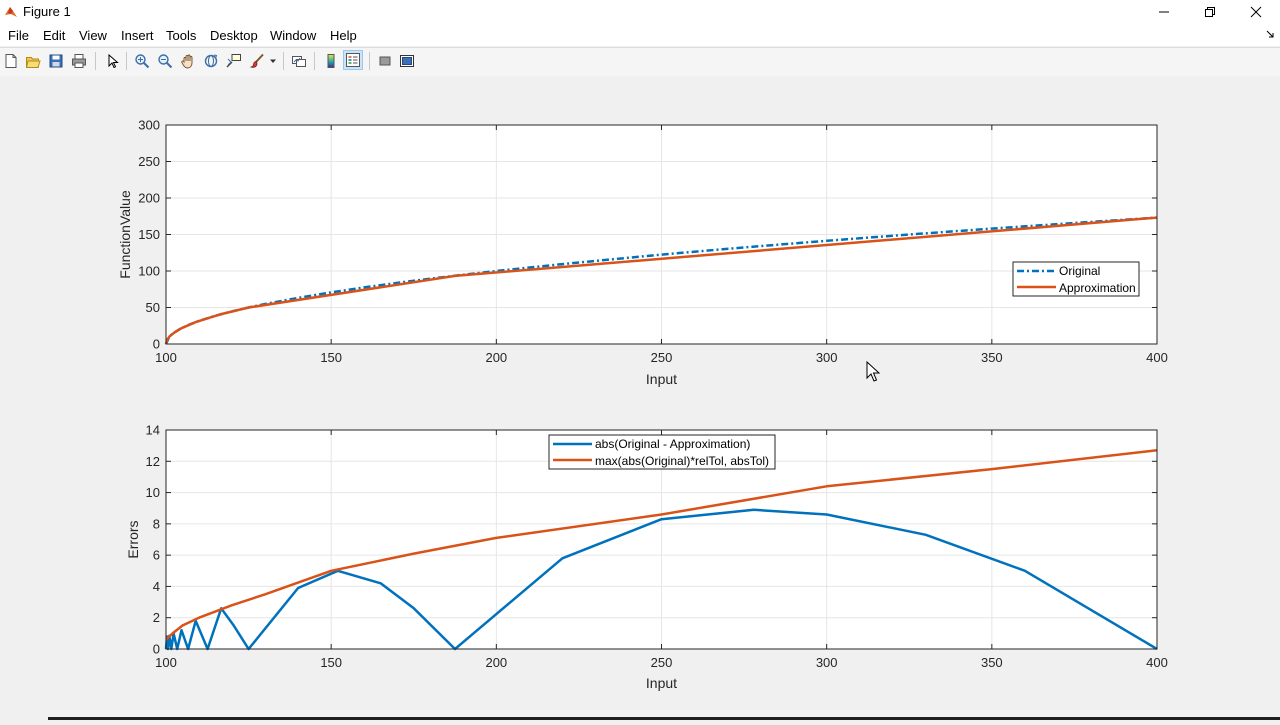 This screenshot has height=725, width=1280. Describe the element at coordinates (661, 280) in the screenshot. I see `series-line-approximation` at that location.